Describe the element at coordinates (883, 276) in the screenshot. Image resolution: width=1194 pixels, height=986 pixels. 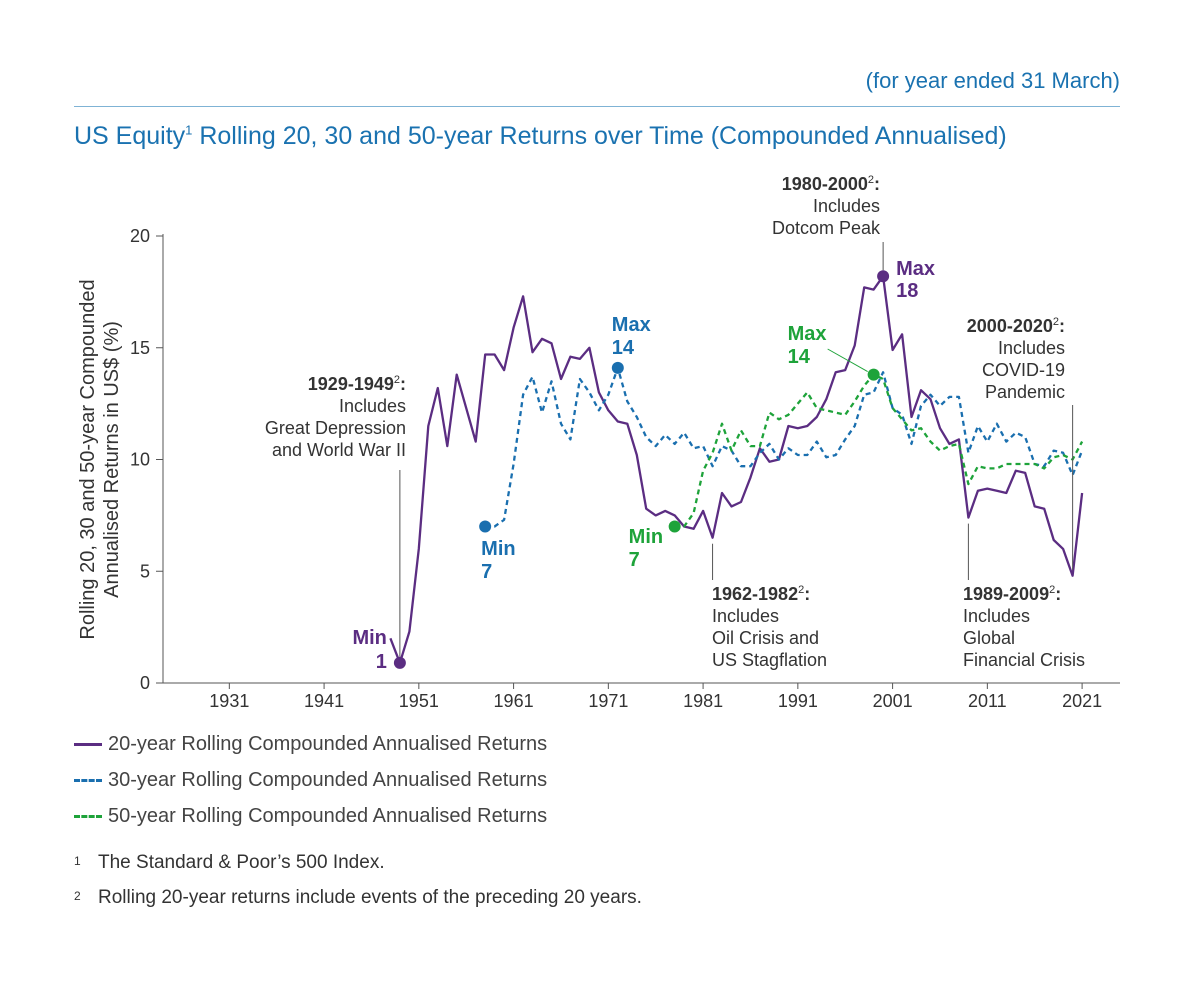
I see `marker-r20-max` at that location.